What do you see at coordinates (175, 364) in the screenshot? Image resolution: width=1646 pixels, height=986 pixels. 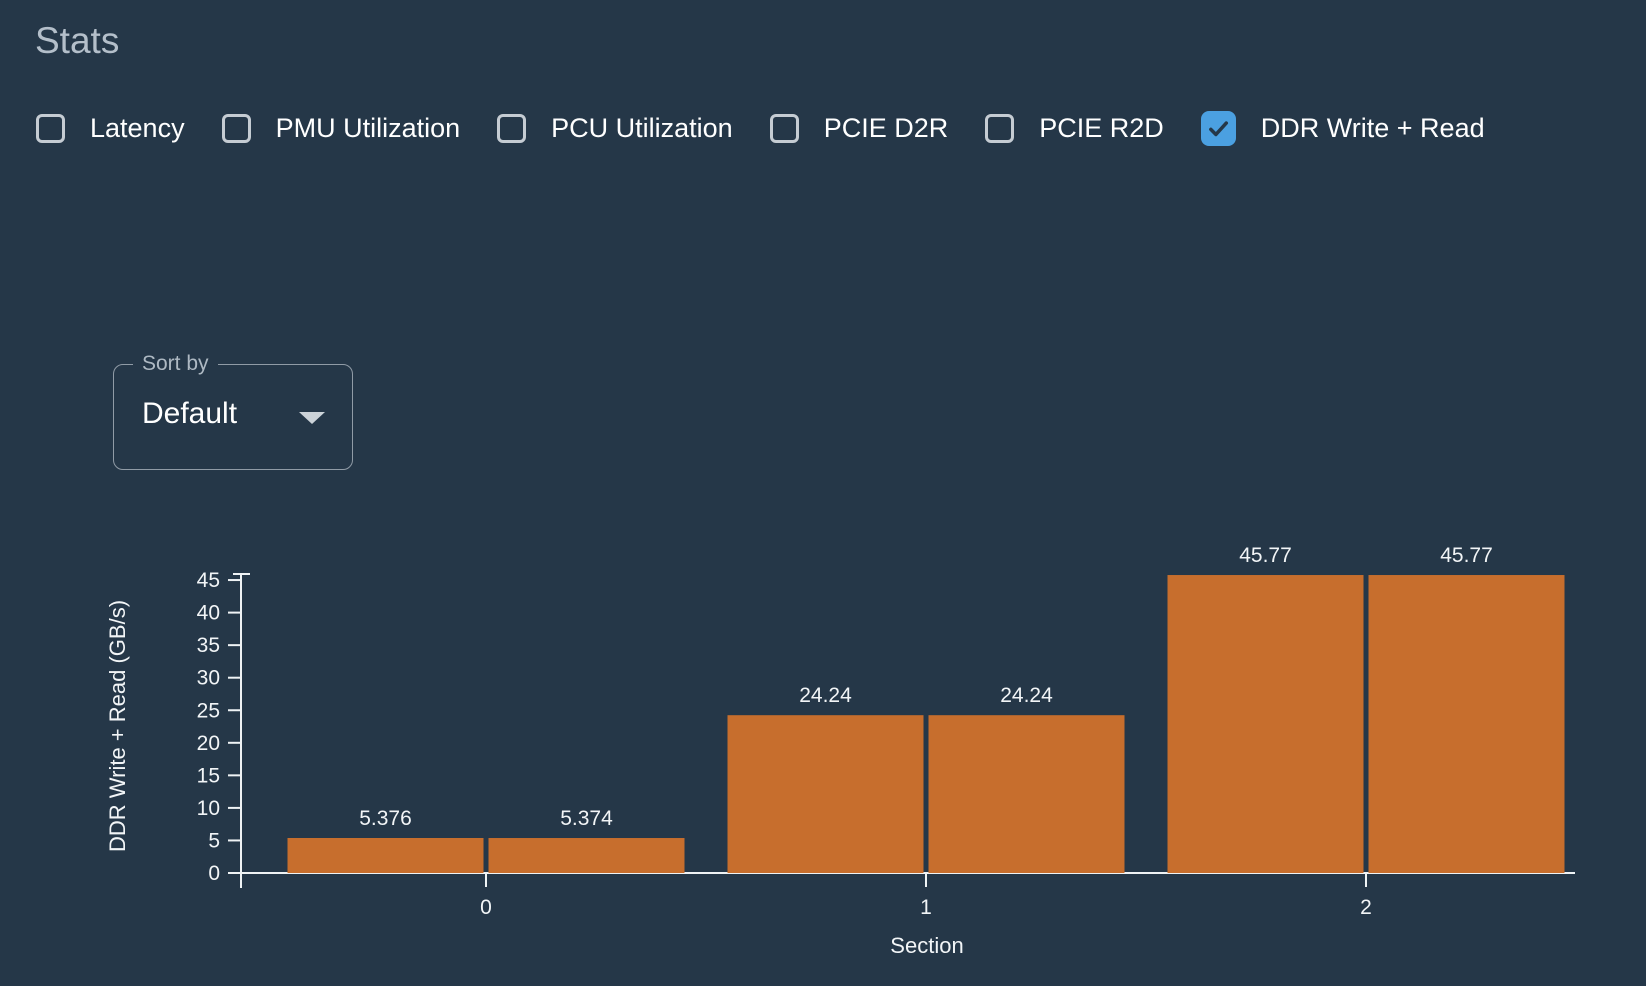 I see `sort-by-label: Sort by` at bounding box center [175, 364].